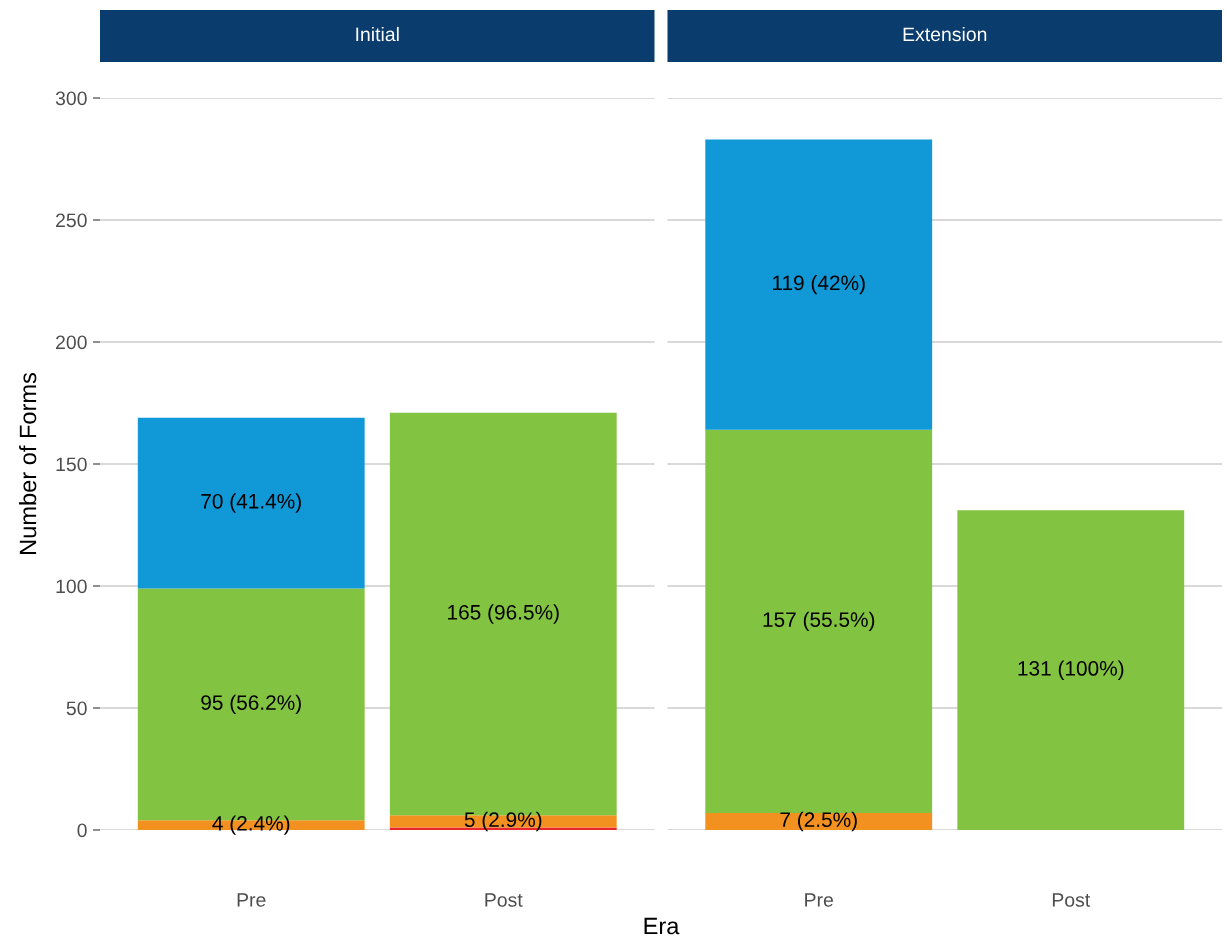  Describe the element at coordinates (503, 614) in the screenshot. I see `data-label: 165 (96.5%)` at that location.